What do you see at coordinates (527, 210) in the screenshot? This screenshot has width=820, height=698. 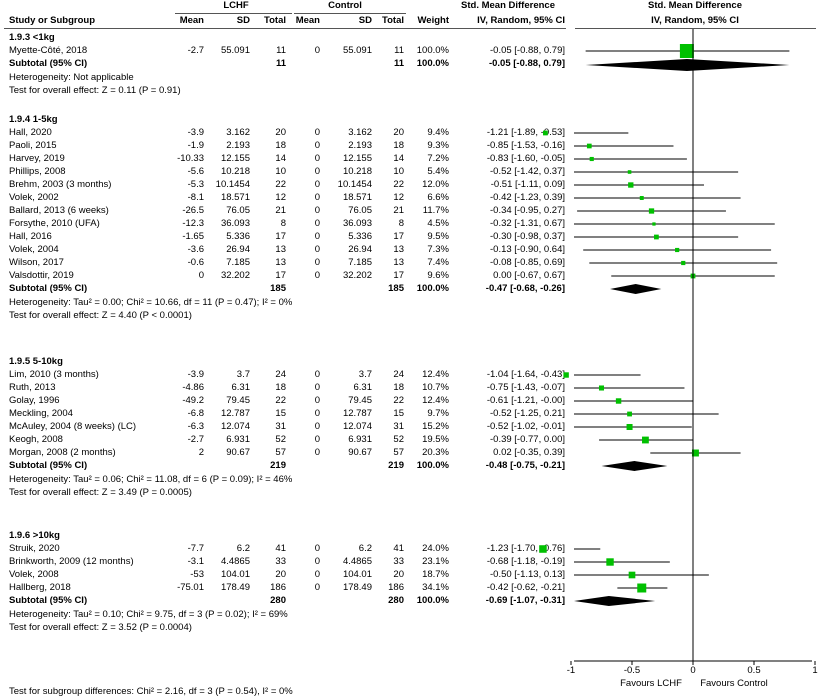 I see `effect-ci: -0.34 [-0.95, 0.27]` at bounding box center [527, 210].